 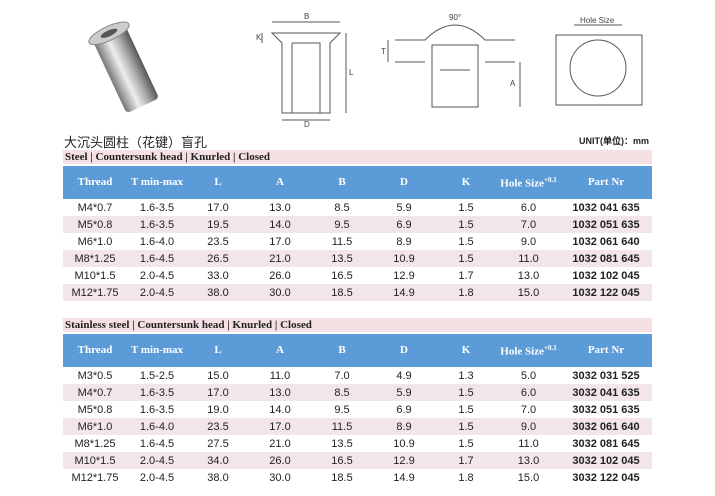 What do you see at coordinates (280, 258) in the screenshot?
I see `cell: 21.0` at bounding box center [280, 258].